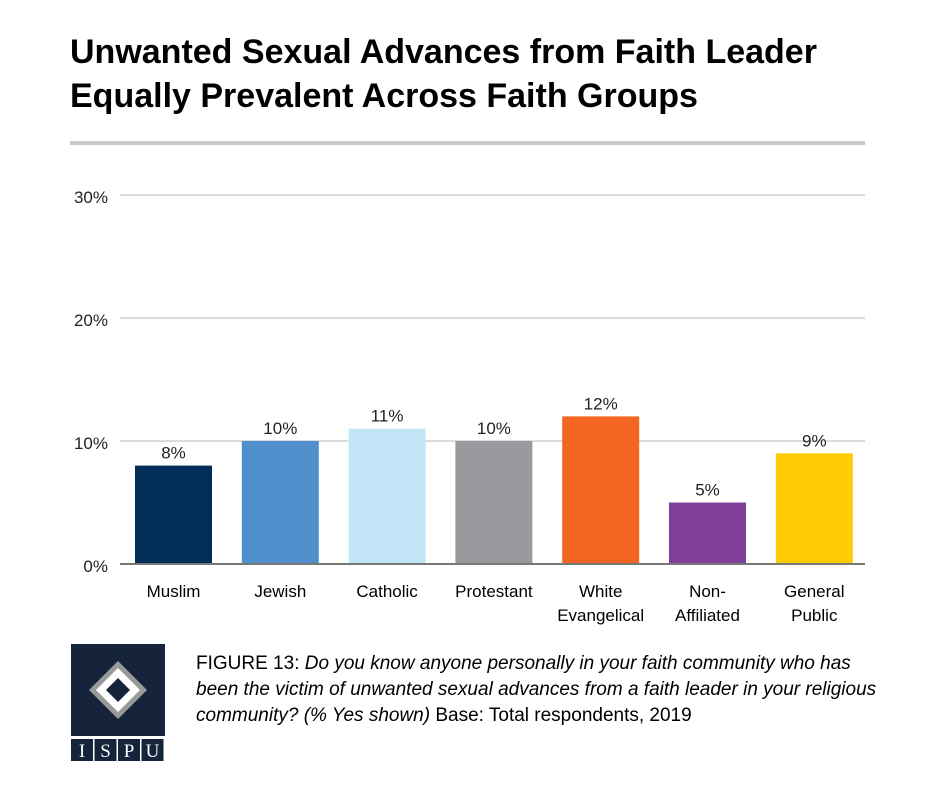 The height and width of the screenshot is (789, 941). What do you see at coordinates (600, 615) in the screenshot?
I see `x-tick-label: Evangelical` at bounding box center [600, 615].